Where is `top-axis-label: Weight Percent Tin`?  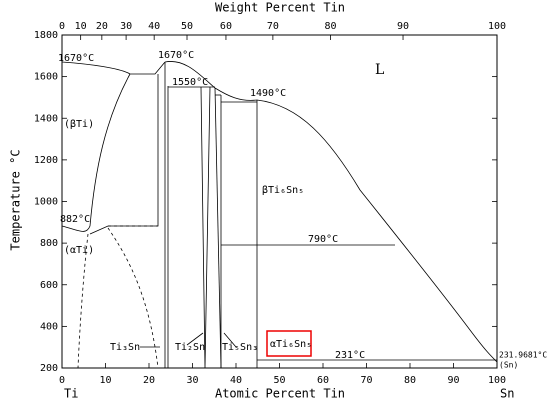 top-axis-label: Weight Percent Tin is located at coordinates (280, 8).